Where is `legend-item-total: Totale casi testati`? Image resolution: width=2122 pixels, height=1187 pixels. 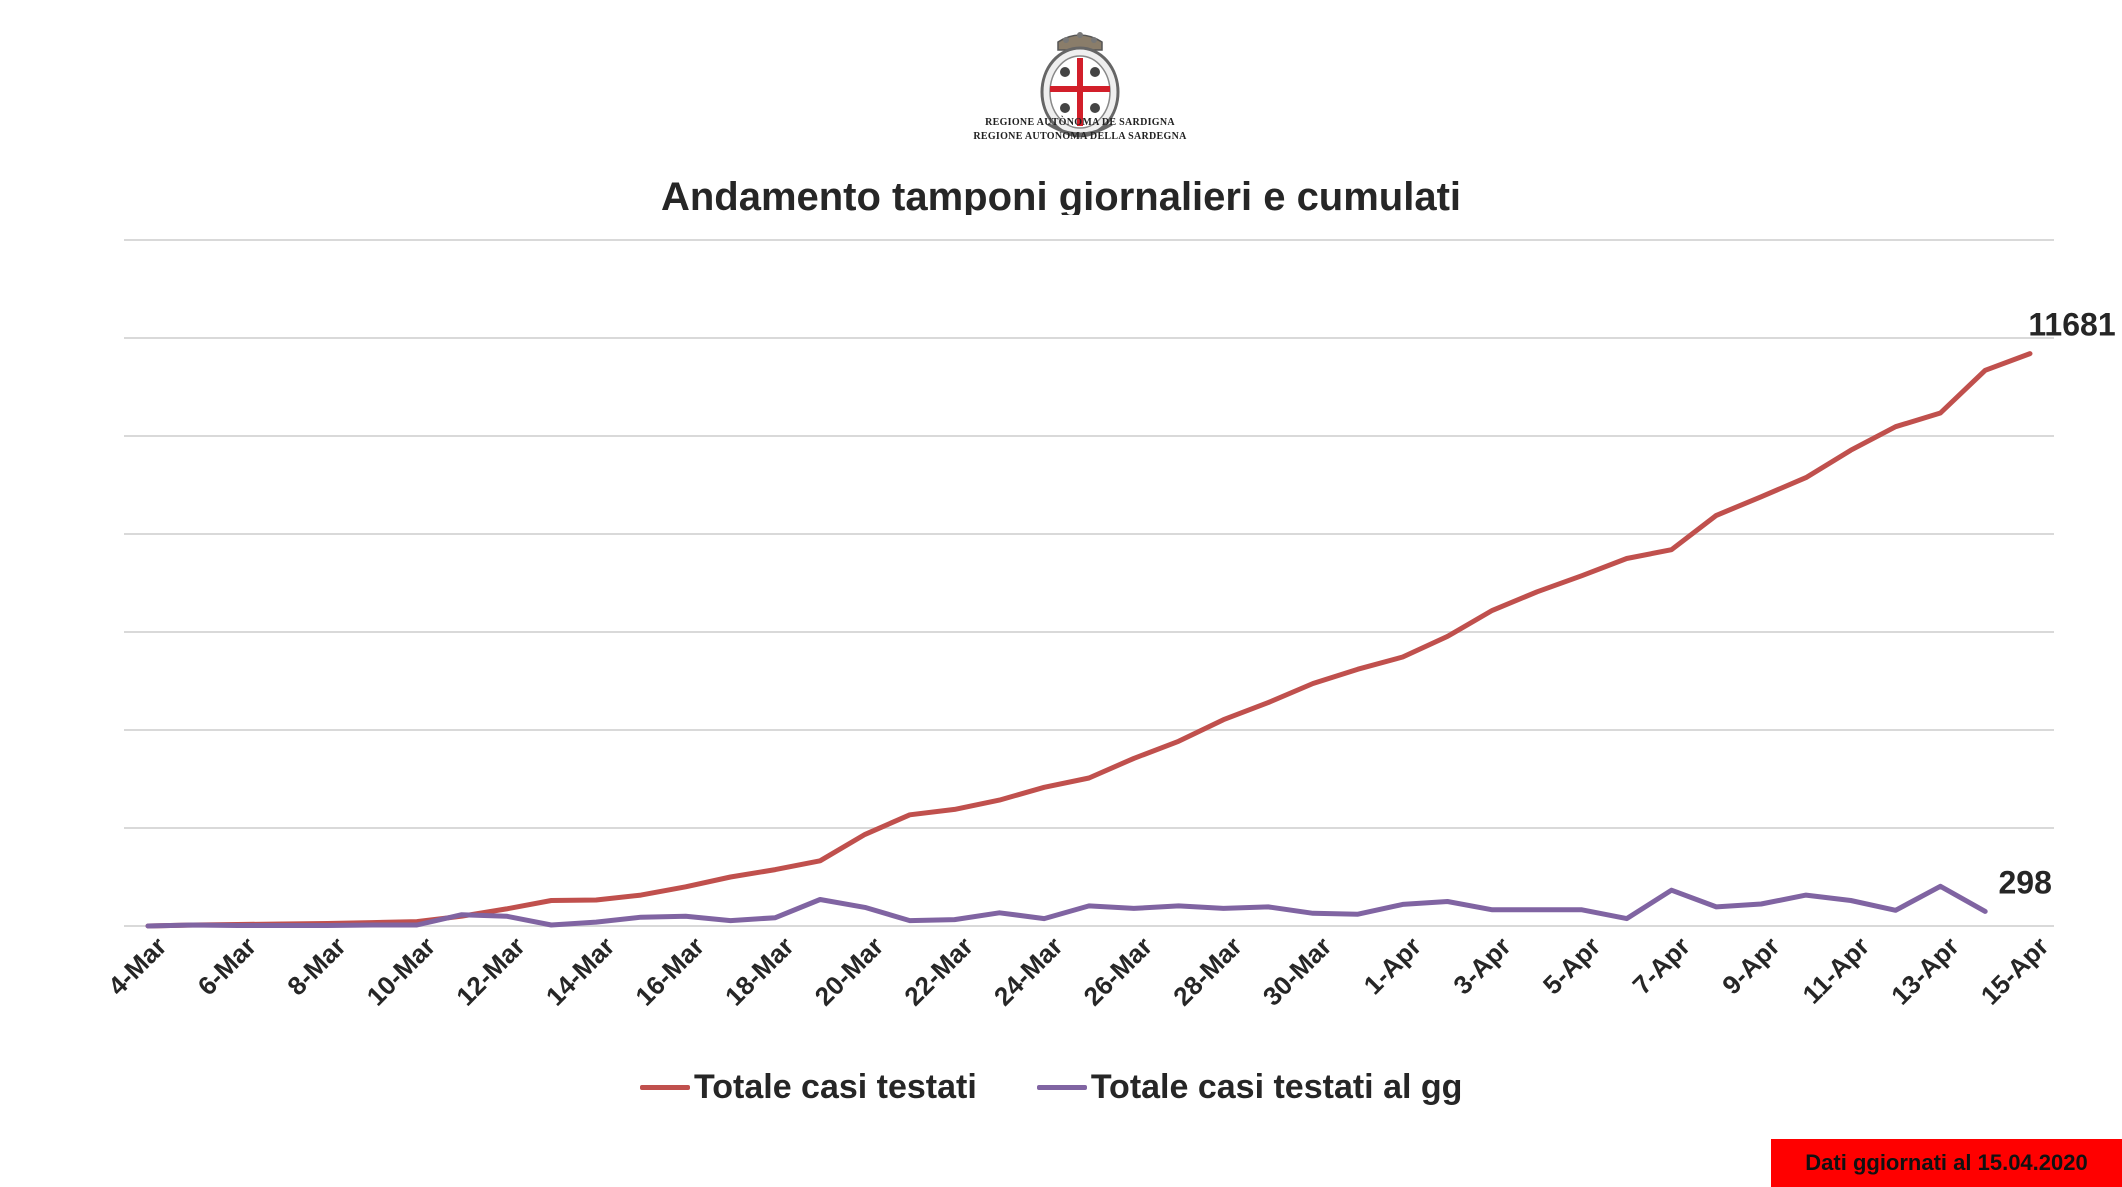 legend-item-total: Totale casi testati is located at coordinates (808, 1087).